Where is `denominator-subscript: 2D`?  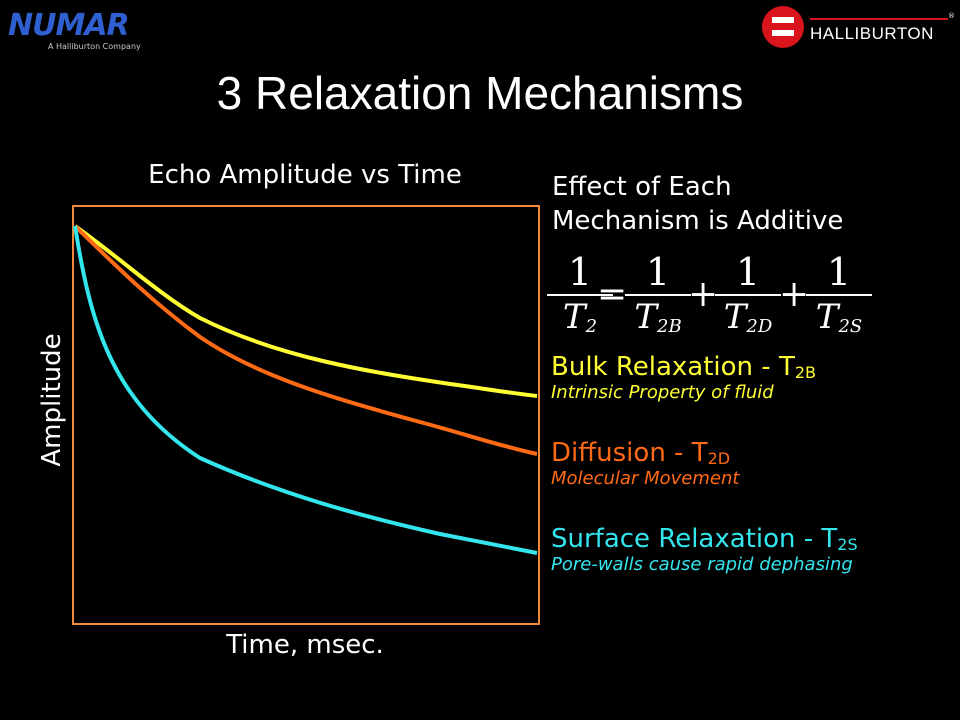 denominator-subscript: 2D is located at coordinates (759, 326).